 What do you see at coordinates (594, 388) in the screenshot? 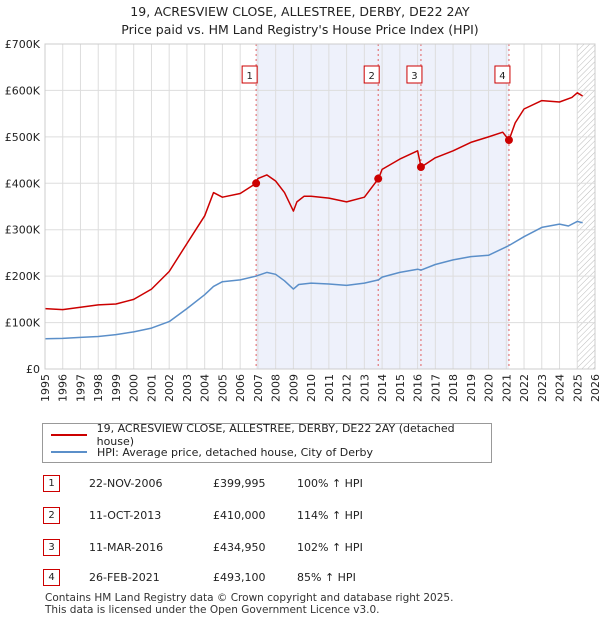
I see `x-tick-label: 2026` at bounding box center [594, 388].